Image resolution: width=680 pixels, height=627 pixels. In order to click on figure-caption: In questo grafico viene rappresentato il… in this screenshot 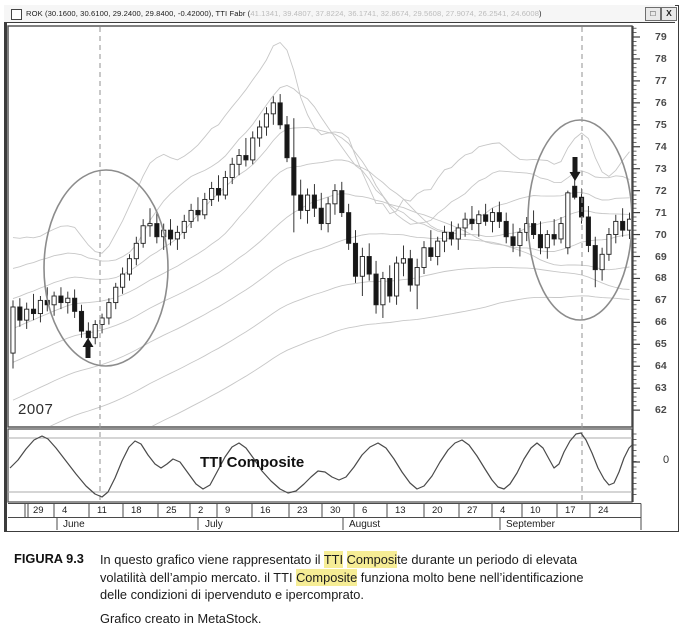, I will do `click(383, 589)`.